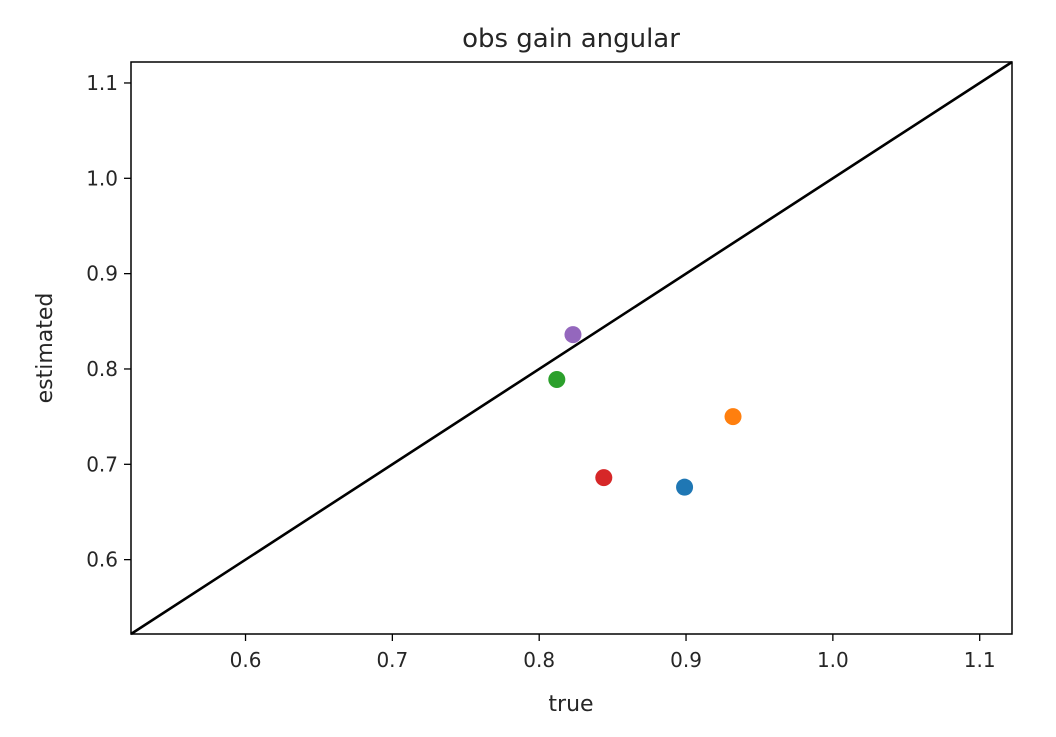 This screenshot has width=1056, height=737. What do you see at coordinates (645, 411) in the screenshot?
I see `points-layer` at bounding box center [645, 411].